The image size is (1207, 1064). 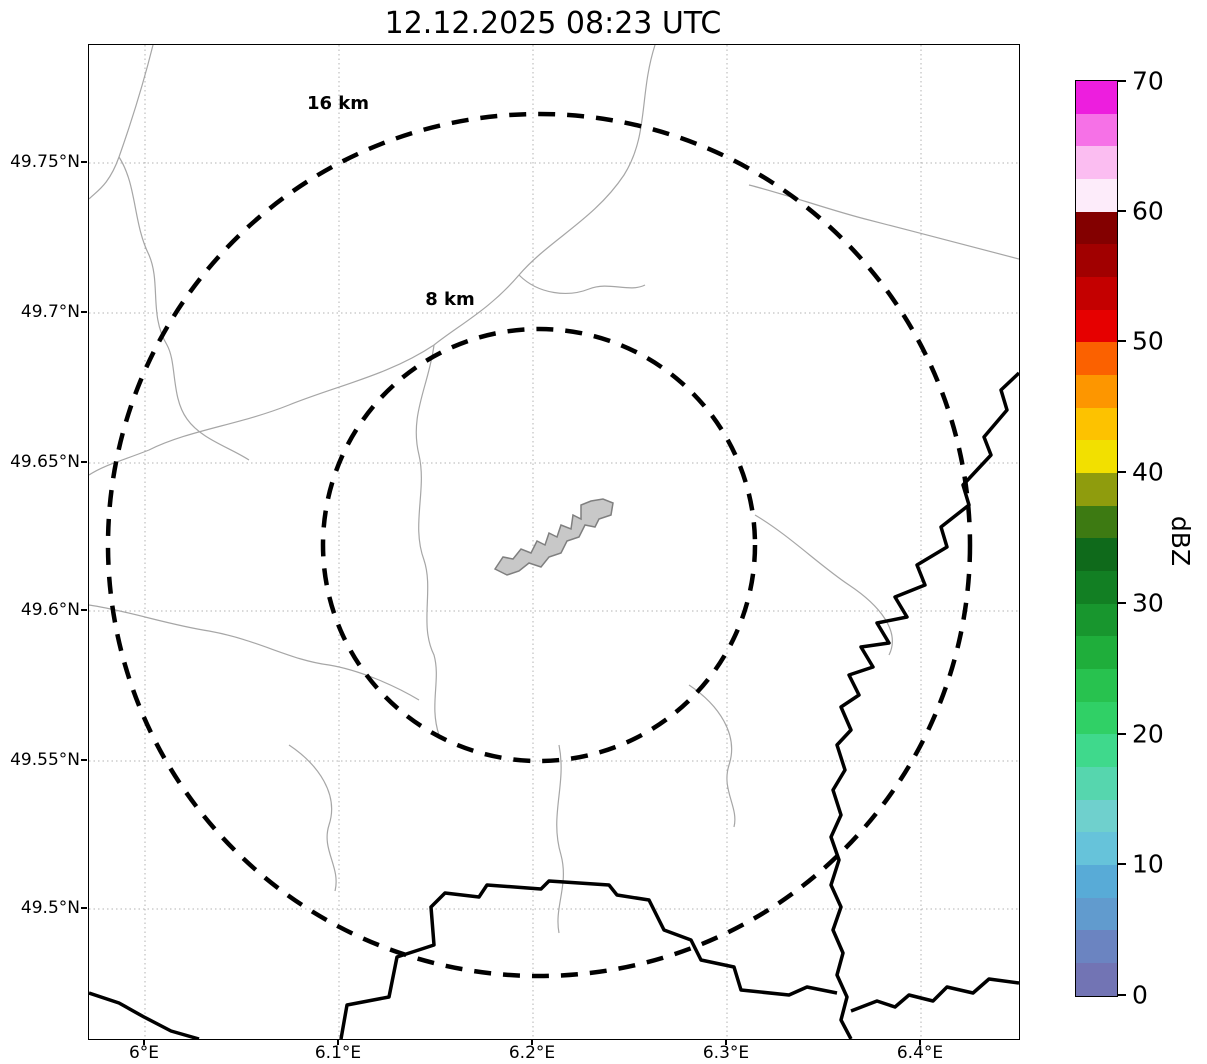 I want to click on border-southeast, so click(x=934, y=995).